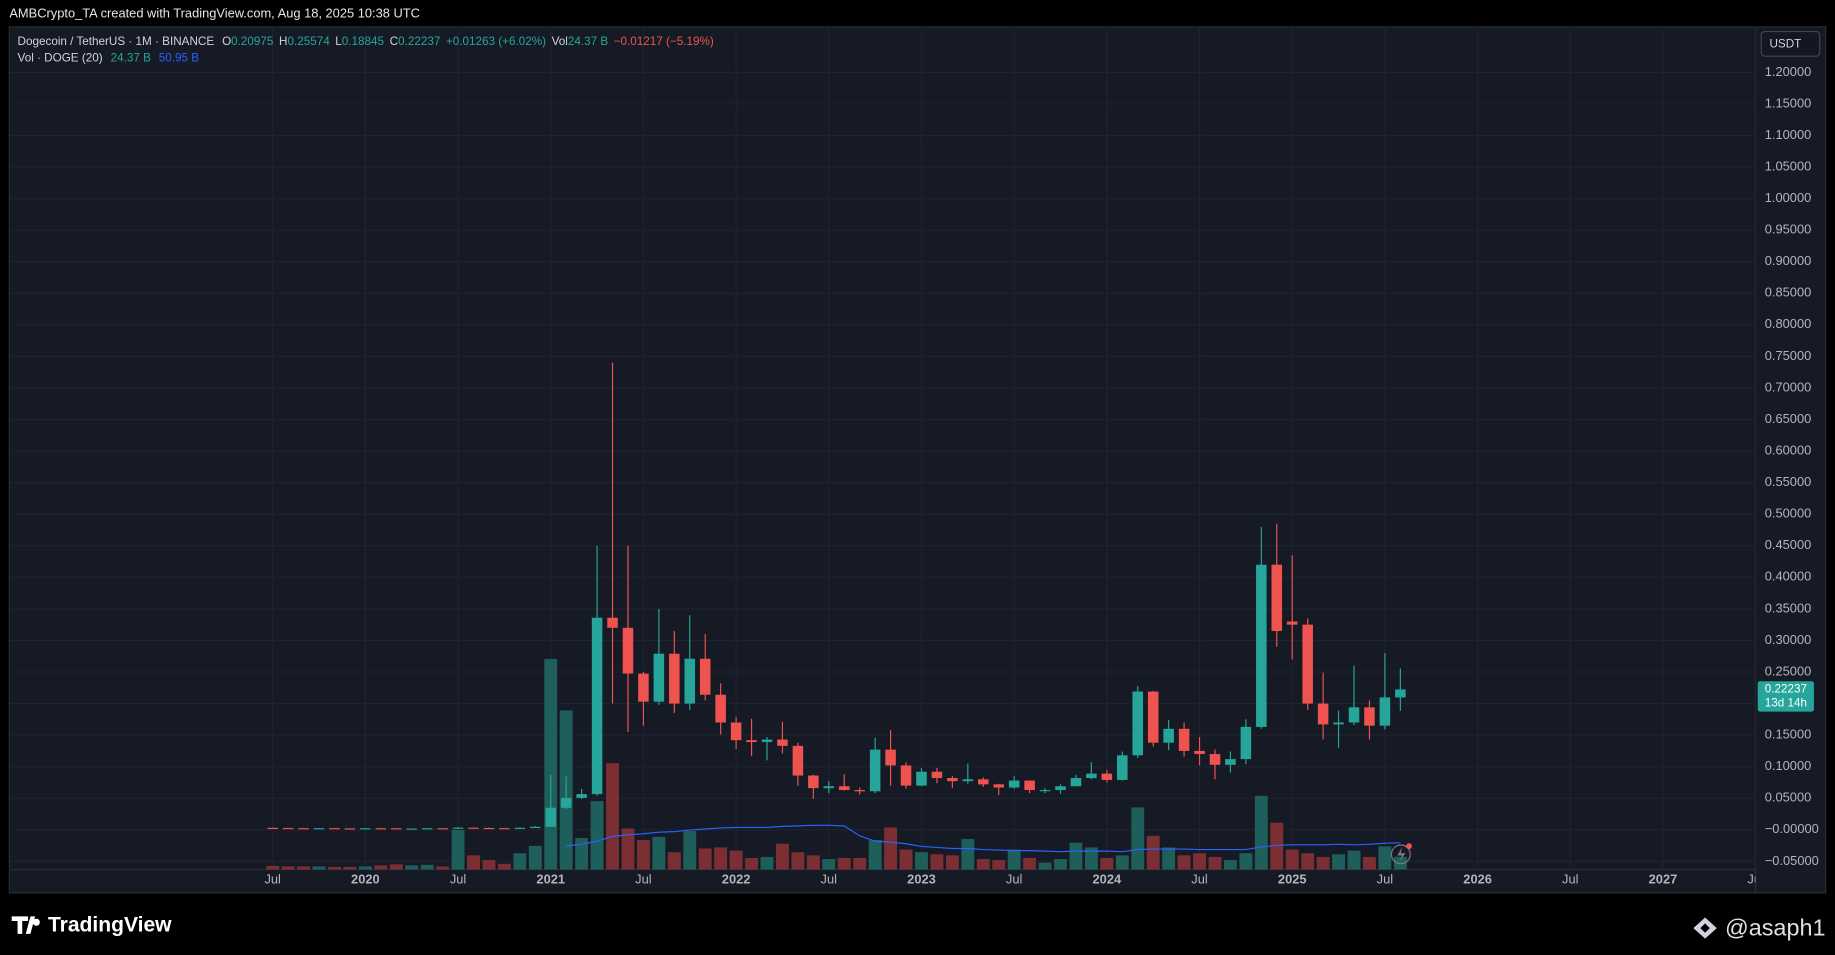 This screenshot has height=955, width=1835. I want to click on y-tick-label: 0.90000, so click(1788, 260).